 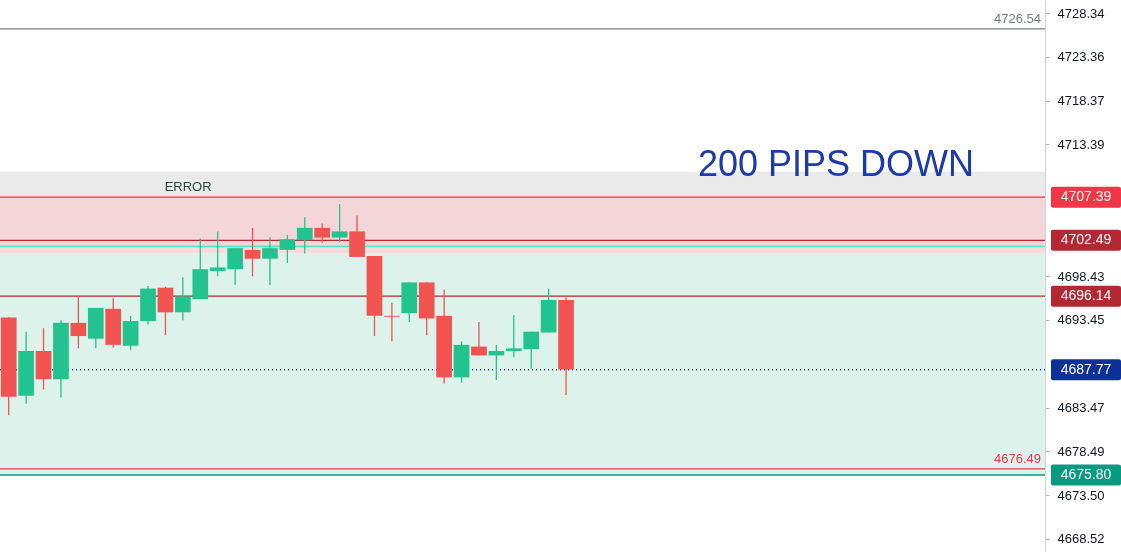 I want to click on band-label: ERROR, so click(x=188, y=186).